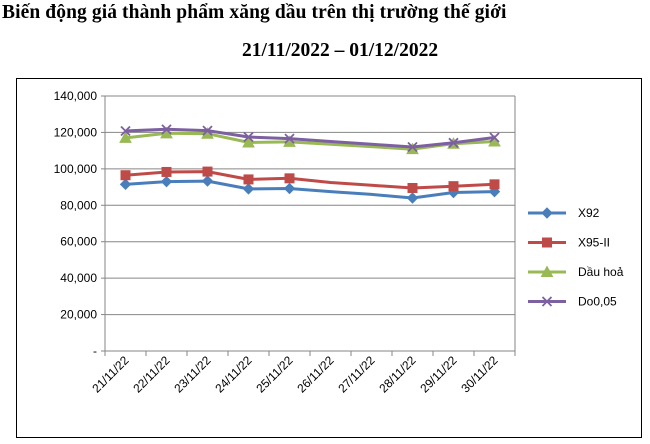 This screenshot has width=650, height=444. What do you see at coordinates (315, 374) in the screenshot?
I see `x-tick-label: 26/11/22` at bounding box center [315, 374].